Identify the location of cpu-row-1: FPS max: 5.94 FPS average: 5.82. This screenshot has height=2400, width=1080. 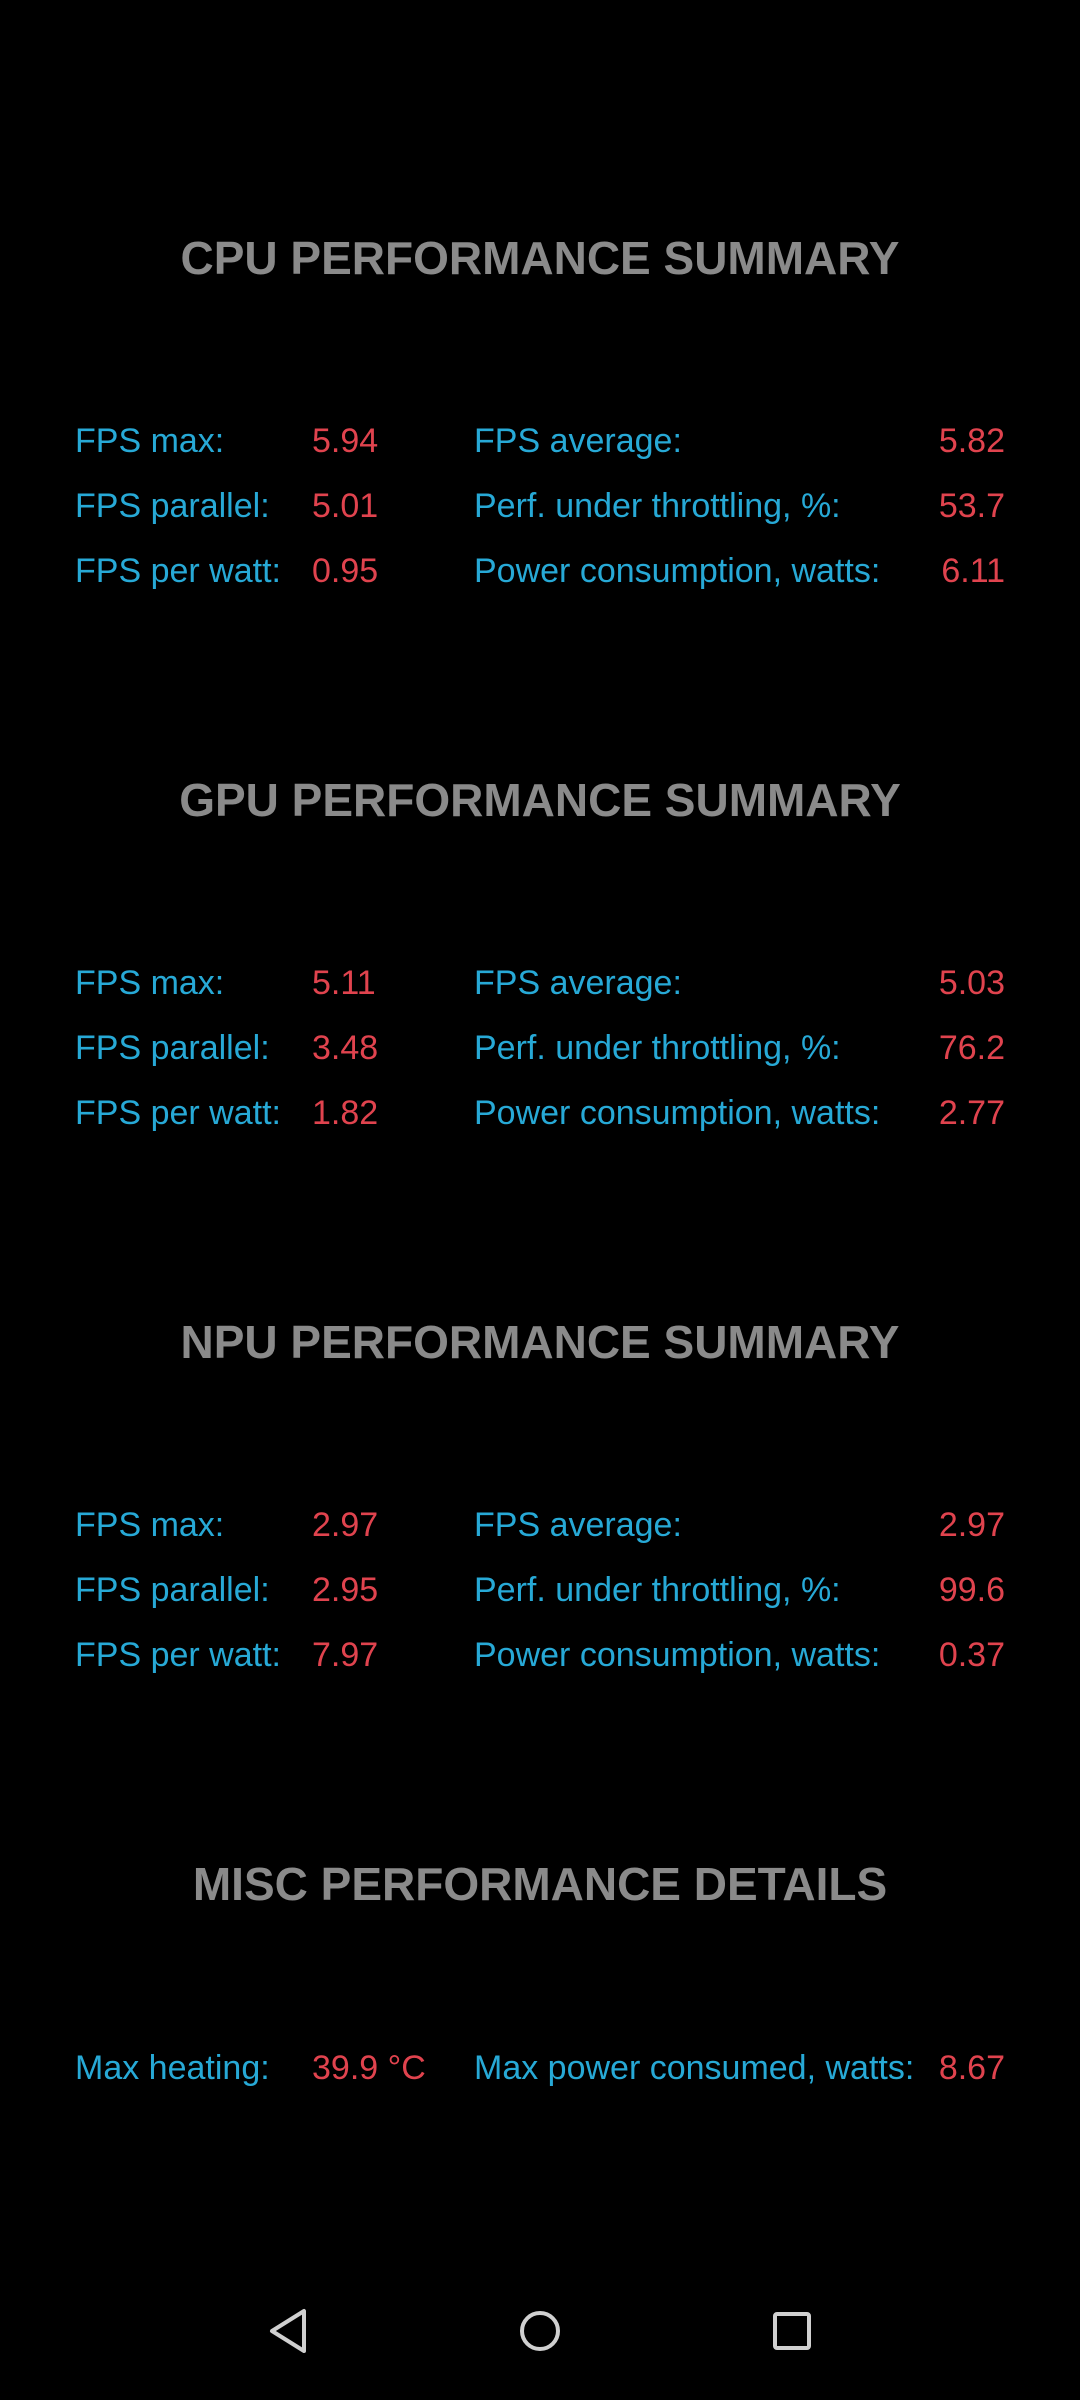
(540, 441).